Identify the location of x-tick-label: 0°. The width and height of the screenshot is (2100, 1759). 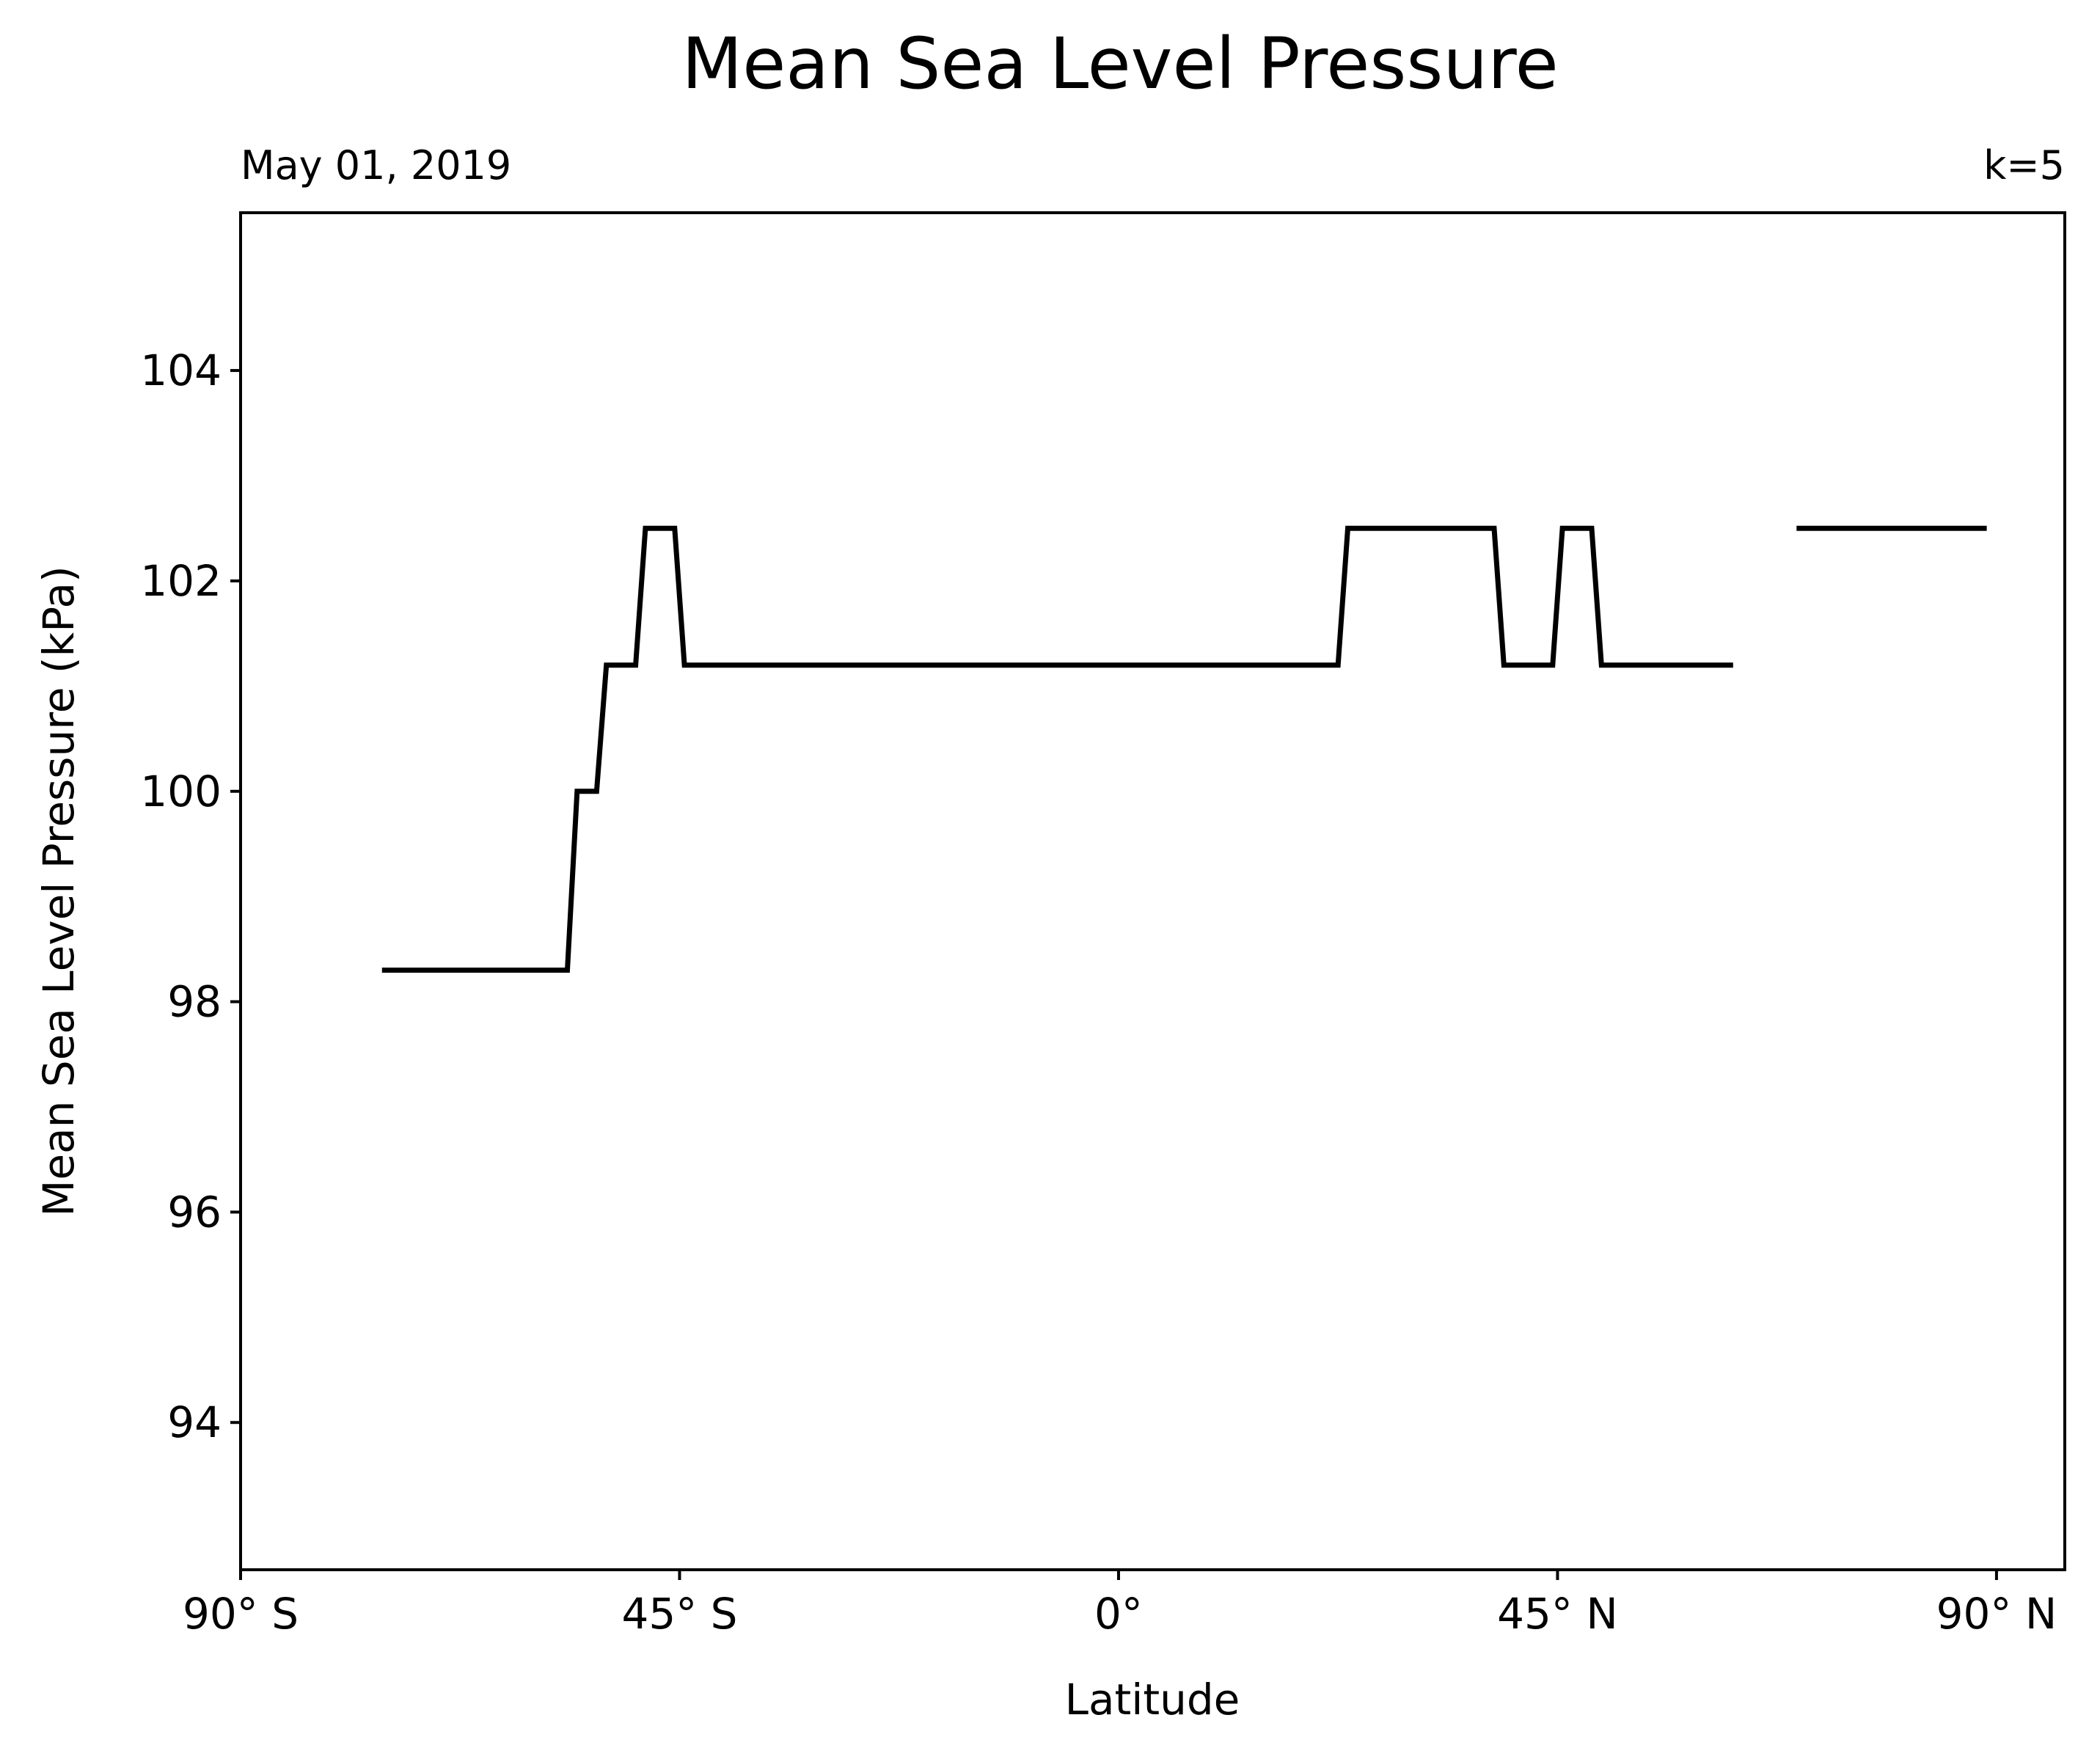
(1118, 1614).